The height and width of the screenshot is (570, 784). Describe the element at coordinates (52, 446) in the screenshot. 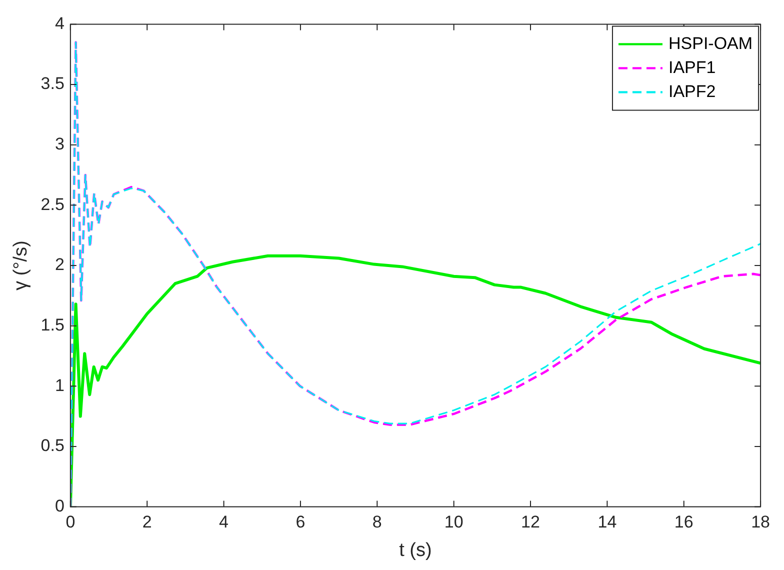

I see `y-tick-label: 0.5` at that location.